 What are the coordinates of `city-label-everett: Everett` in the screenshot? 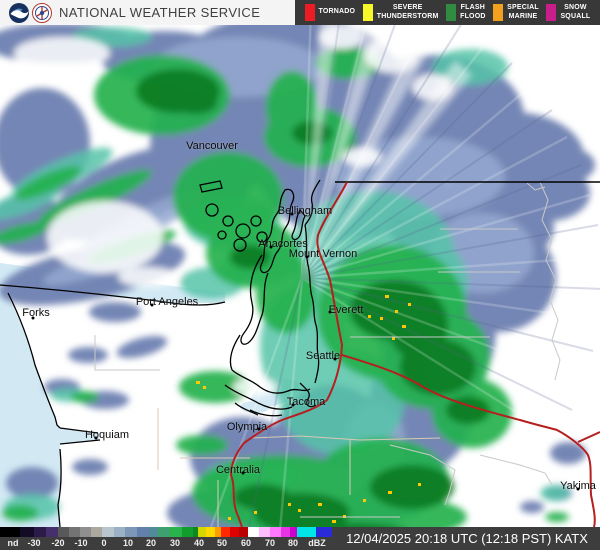 It's located at (346, 310).